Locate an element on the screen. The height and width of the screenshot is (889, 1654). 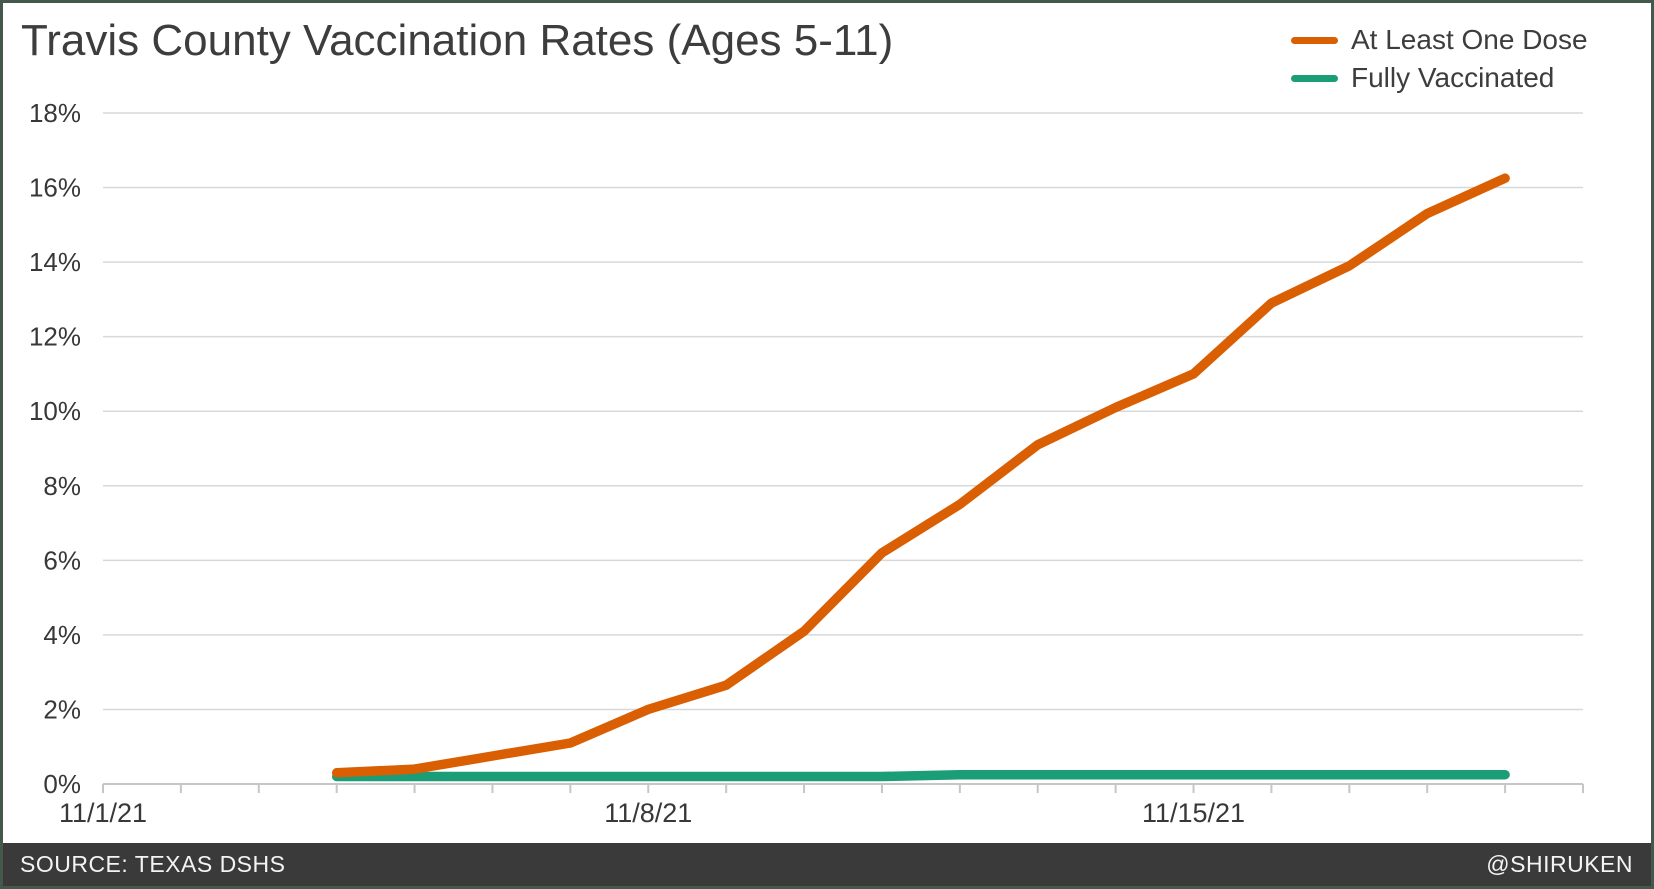
y-axis-tick-label: 6% is located at coordinates (62, 560).